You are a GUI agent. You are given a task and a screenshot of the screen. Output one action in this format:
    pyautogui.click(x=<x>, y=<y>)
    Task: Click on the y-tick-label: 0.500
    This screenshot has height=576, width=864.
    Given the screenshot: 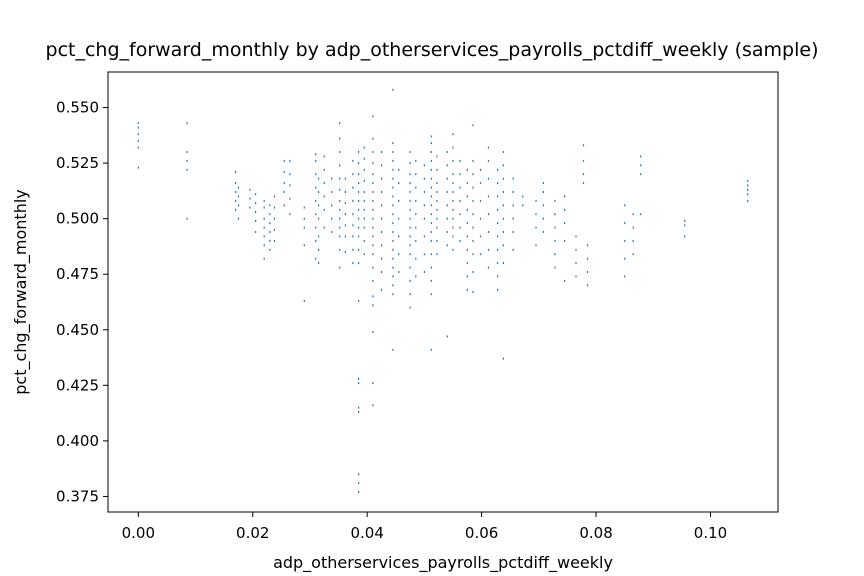 What is the action you would take?
    pyautogui.click(x=77, y=219)
    